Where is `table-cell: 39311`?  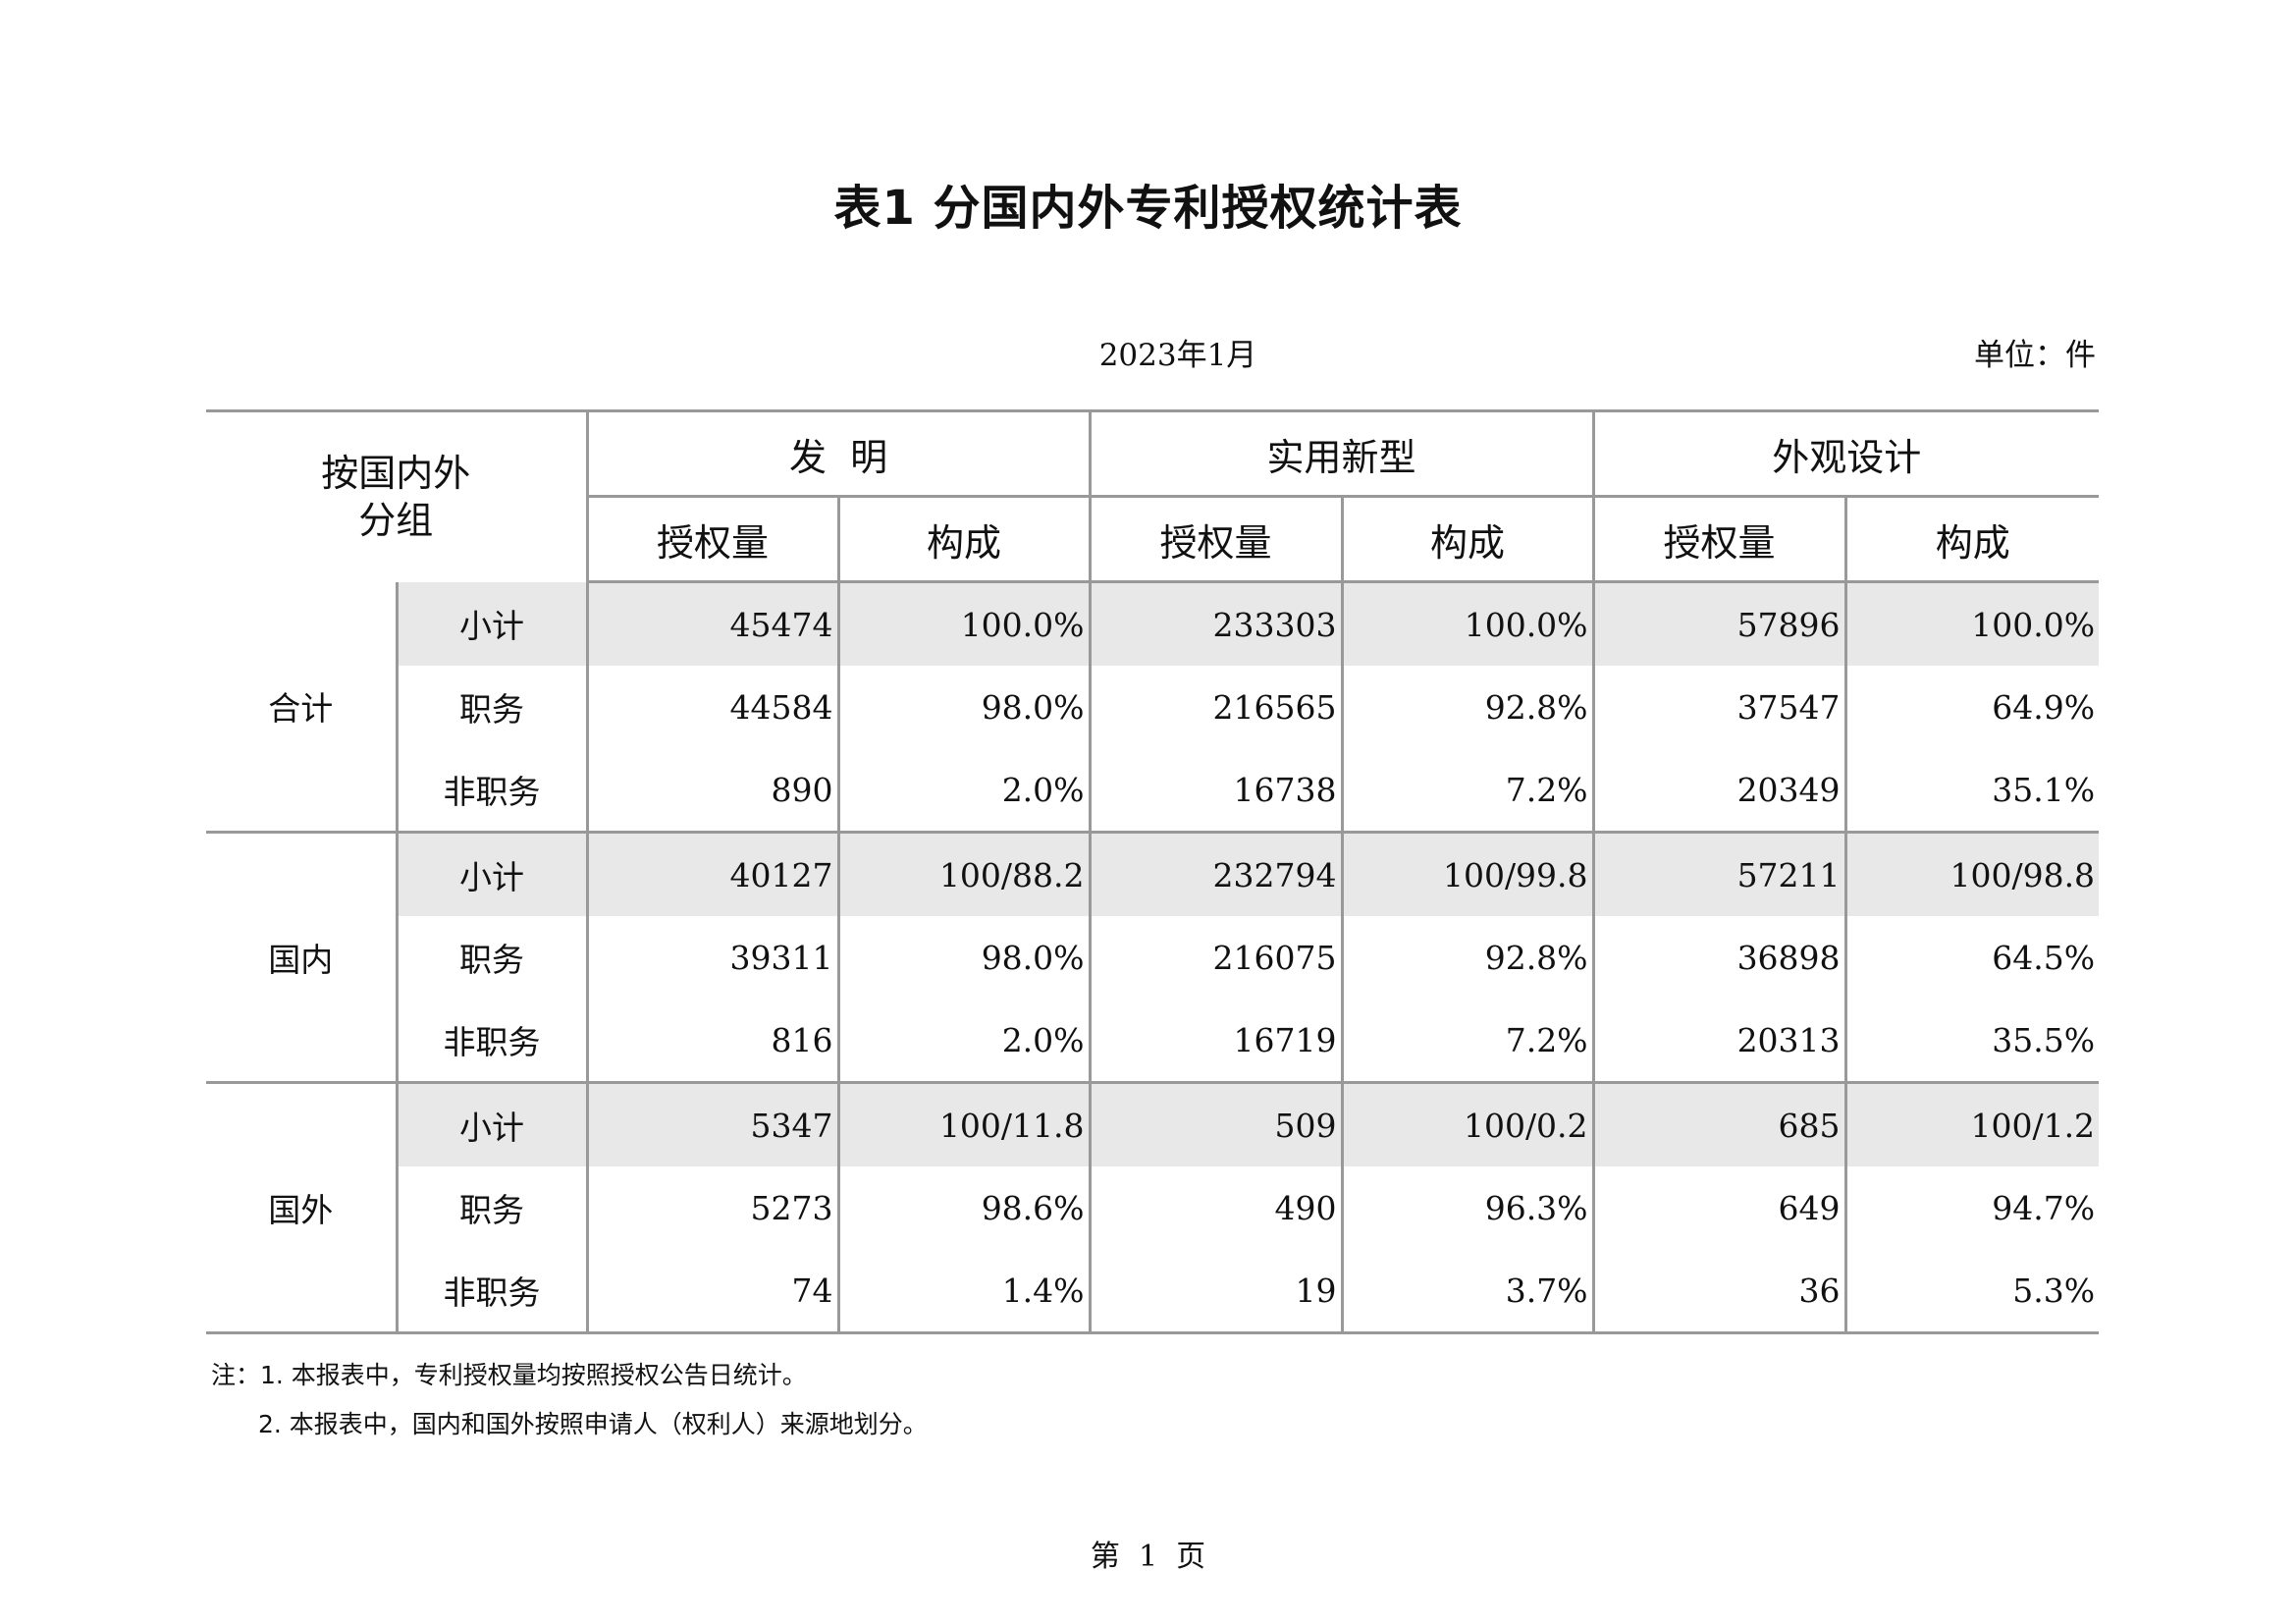 table-cell: 39311 is located at coordinates (712, 957).